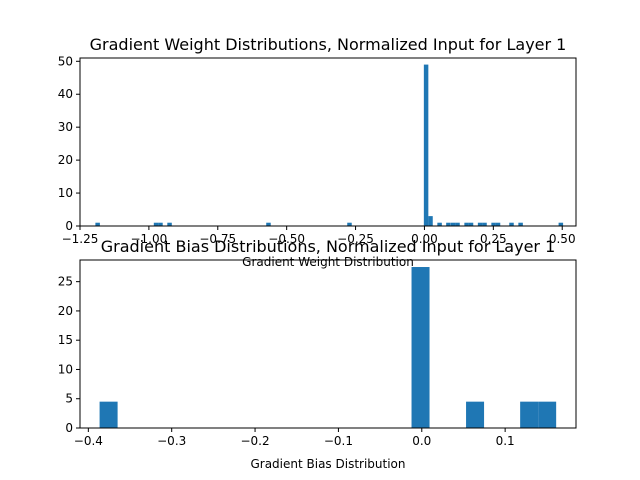  What do you see at coordinates (69, 226) in the screenshot?
I see `weight-y-tick-label: 0` at bounding box center [69, 226].